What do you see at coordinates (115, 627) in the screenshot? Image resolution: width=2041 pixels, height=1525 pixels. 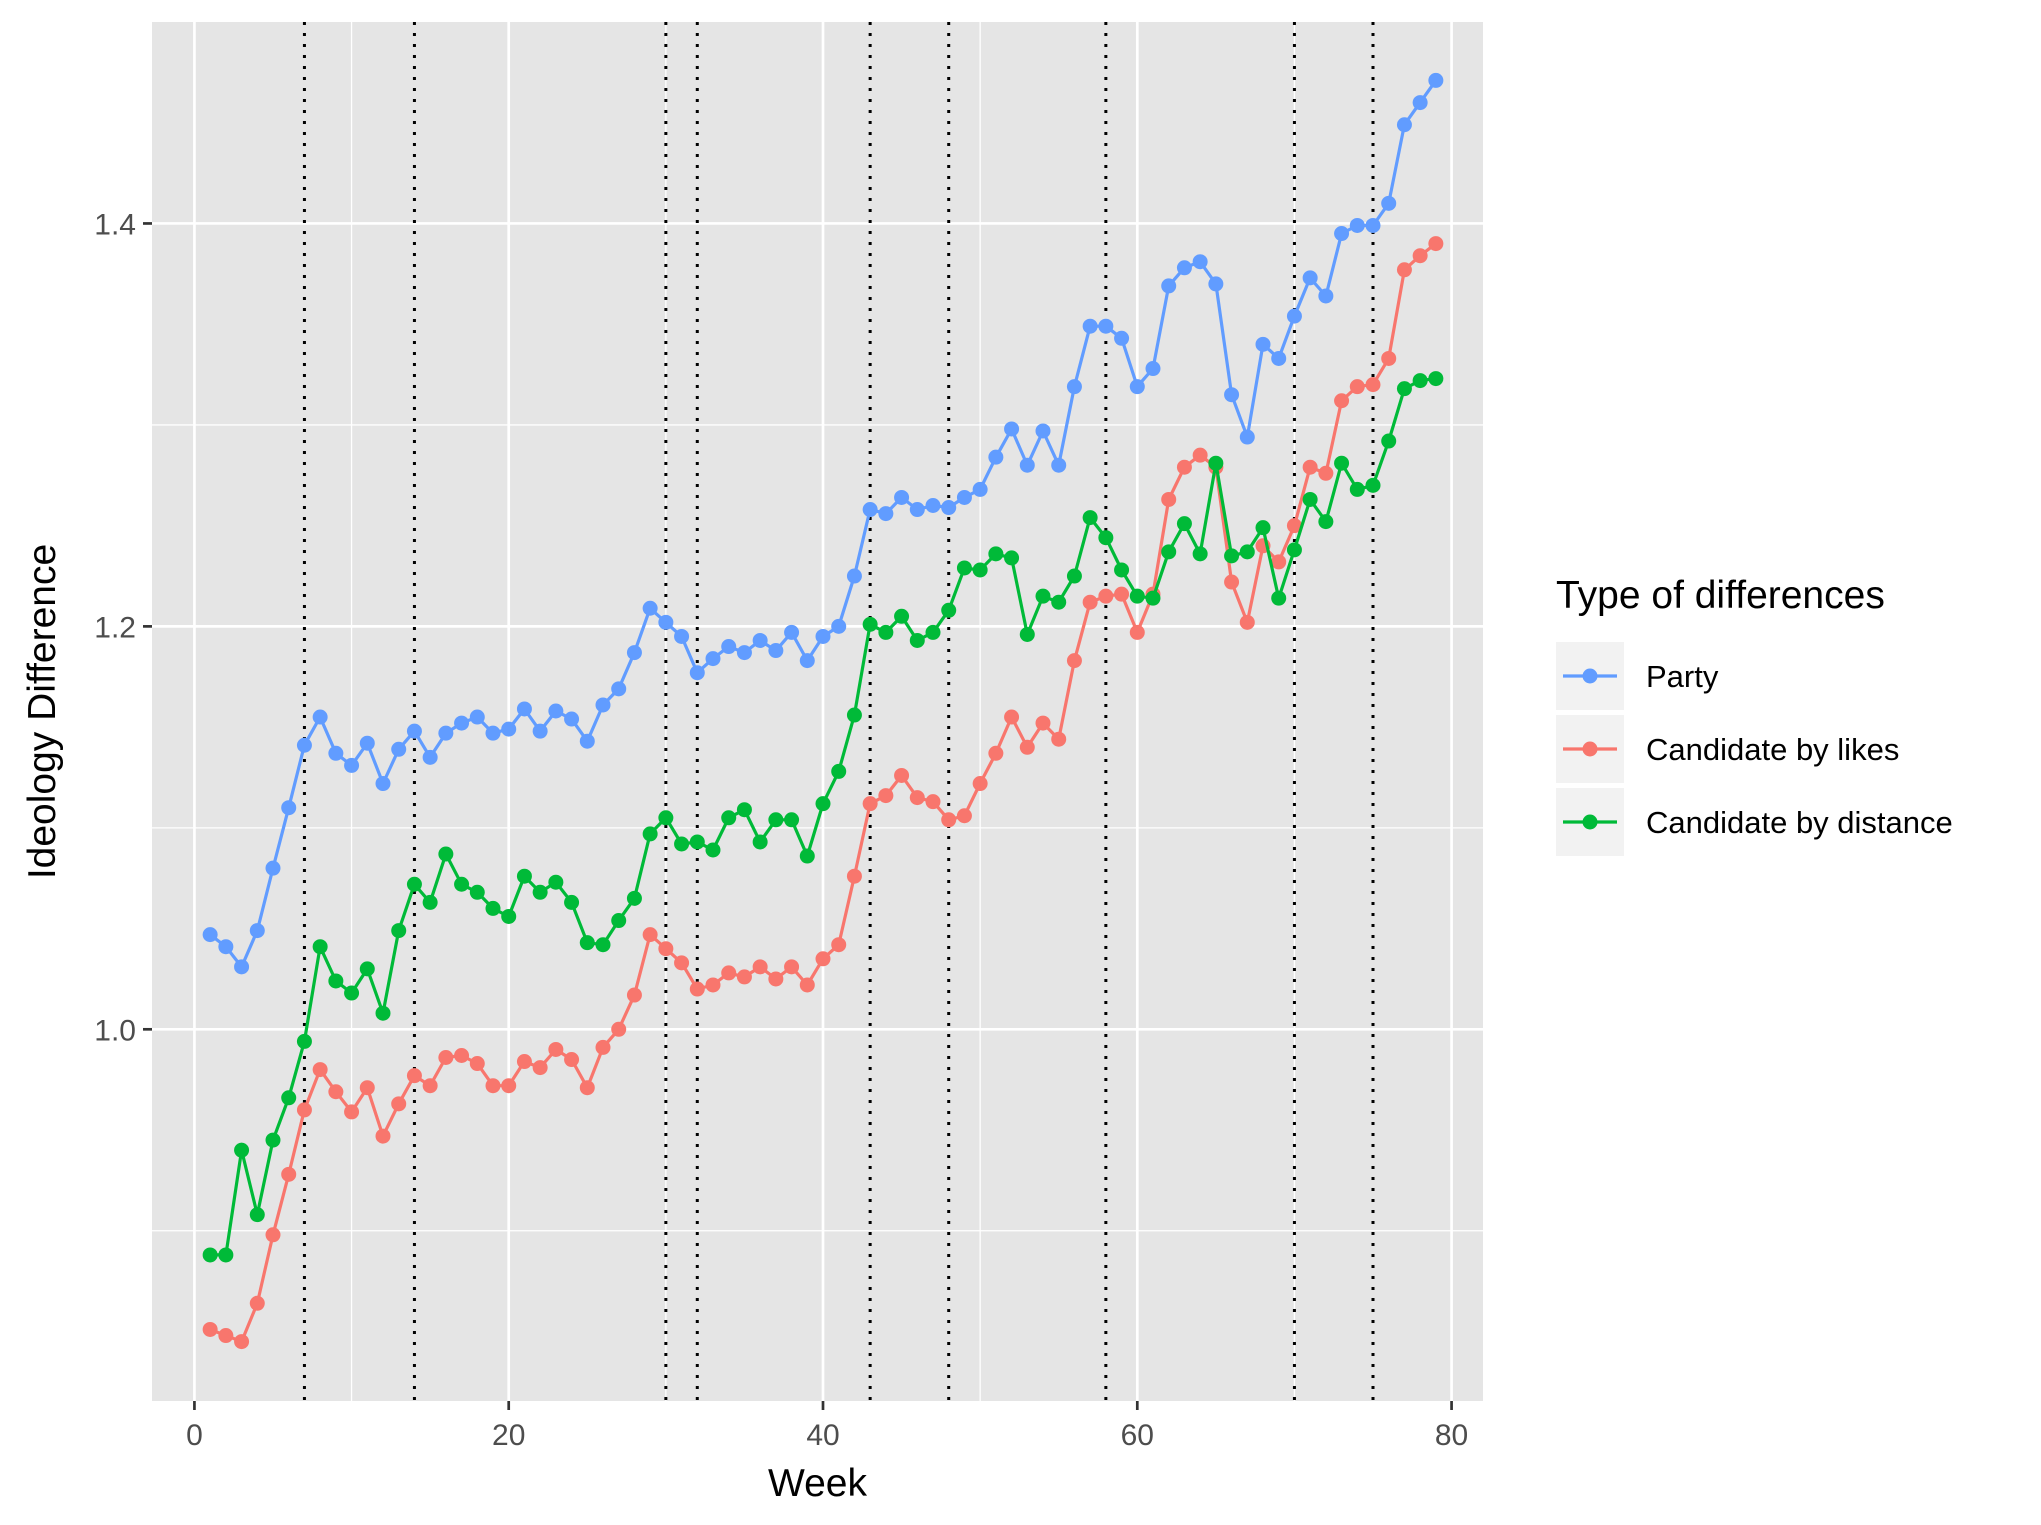 I see `y-tick-label: 1.2` at bounding box center [115, 627].